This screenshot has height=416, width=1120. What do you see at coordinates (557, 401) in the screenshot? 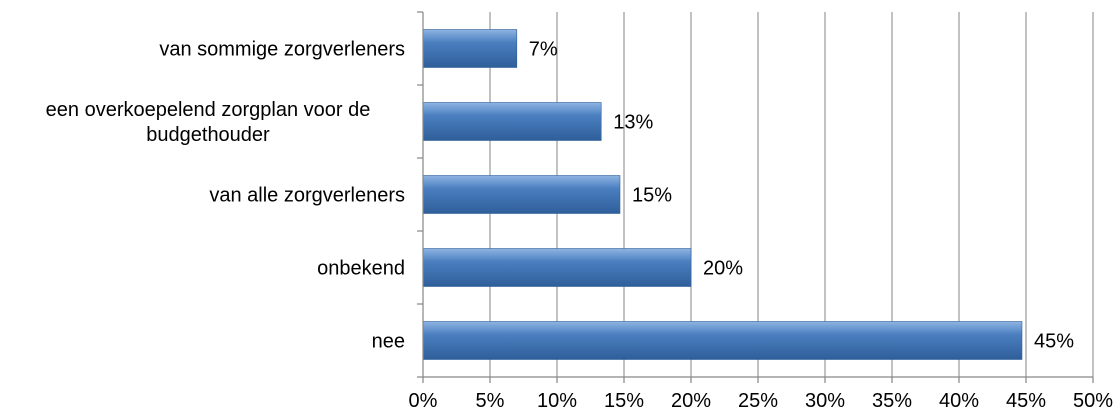
I see `x-tick-label: 10%` at bounding box center [557, 401].